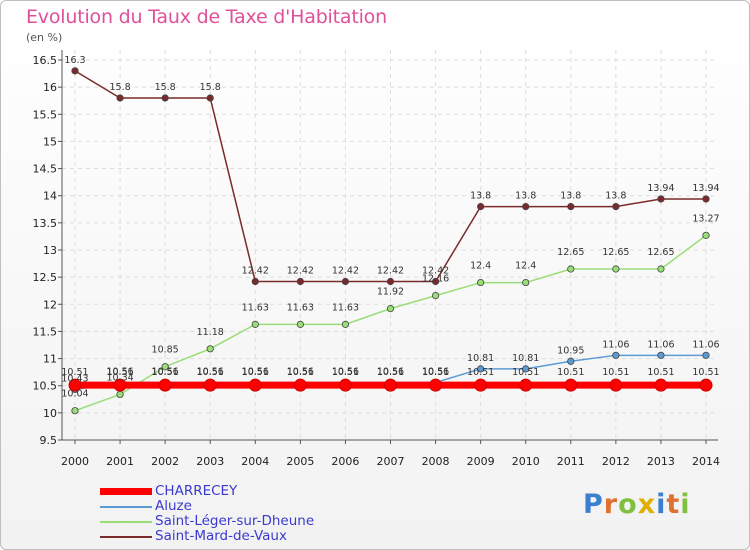 The width and height of the screenshot is (750, 550). I want to click on data-label: 10.95, so click(570, 350).